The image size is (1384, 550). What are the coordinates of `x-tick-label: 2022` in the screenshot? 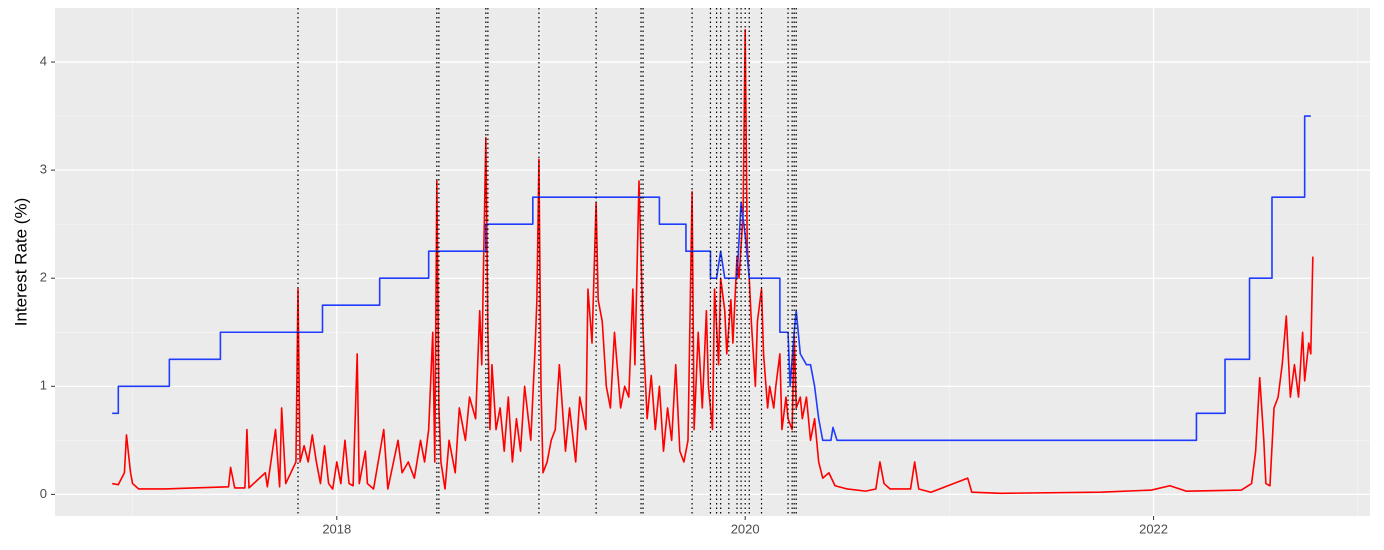 It's located at (1153, 528).